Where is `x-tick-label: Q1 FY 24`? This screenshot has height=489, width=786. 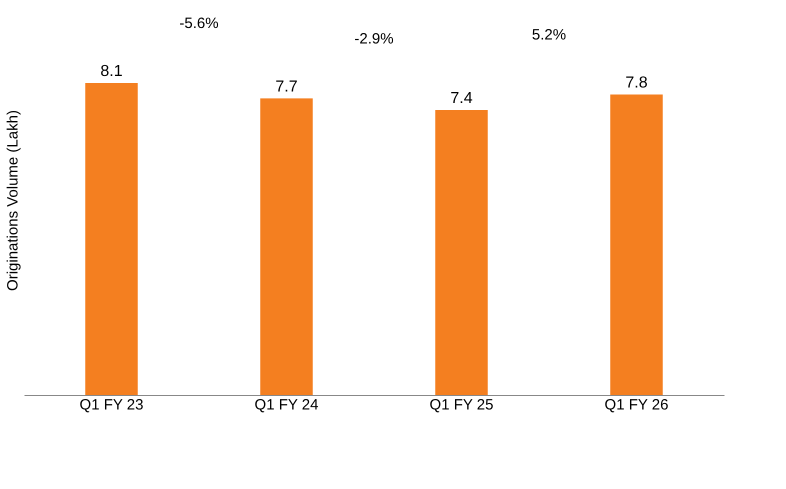
x-tick-label: Q1 FY 24 is located at coordinates (286, 405).